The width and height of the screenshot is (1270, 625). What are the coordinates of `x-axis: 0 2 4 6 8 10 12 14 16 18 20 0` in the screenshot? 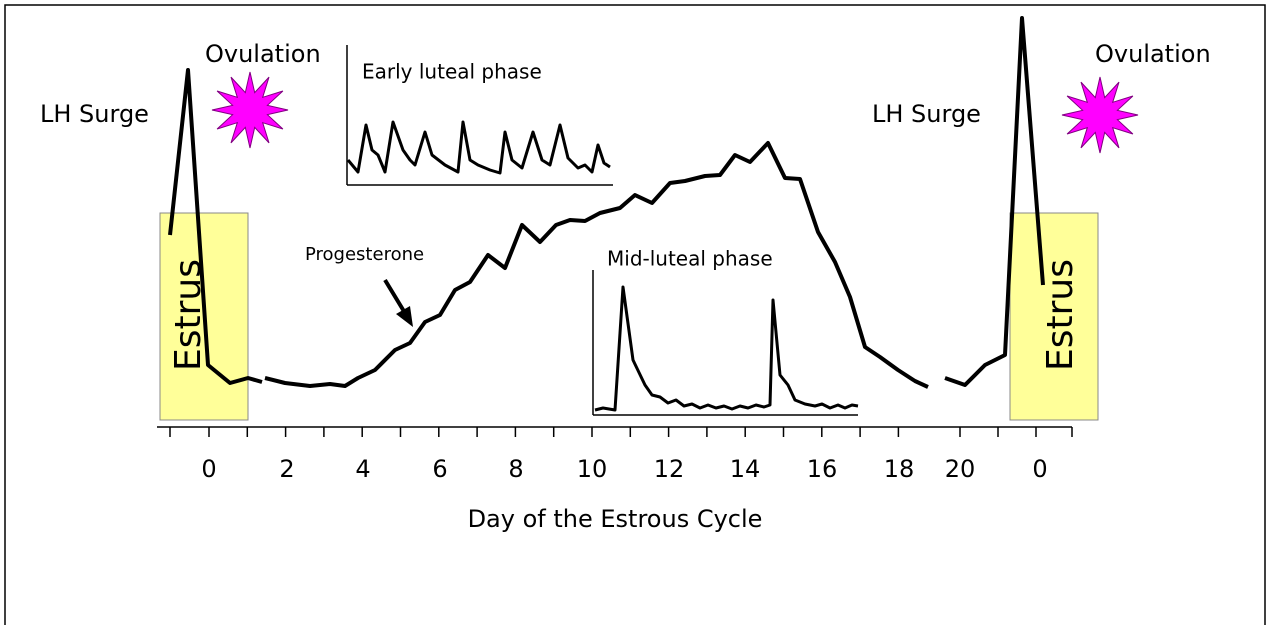 It's located at (615, 454).